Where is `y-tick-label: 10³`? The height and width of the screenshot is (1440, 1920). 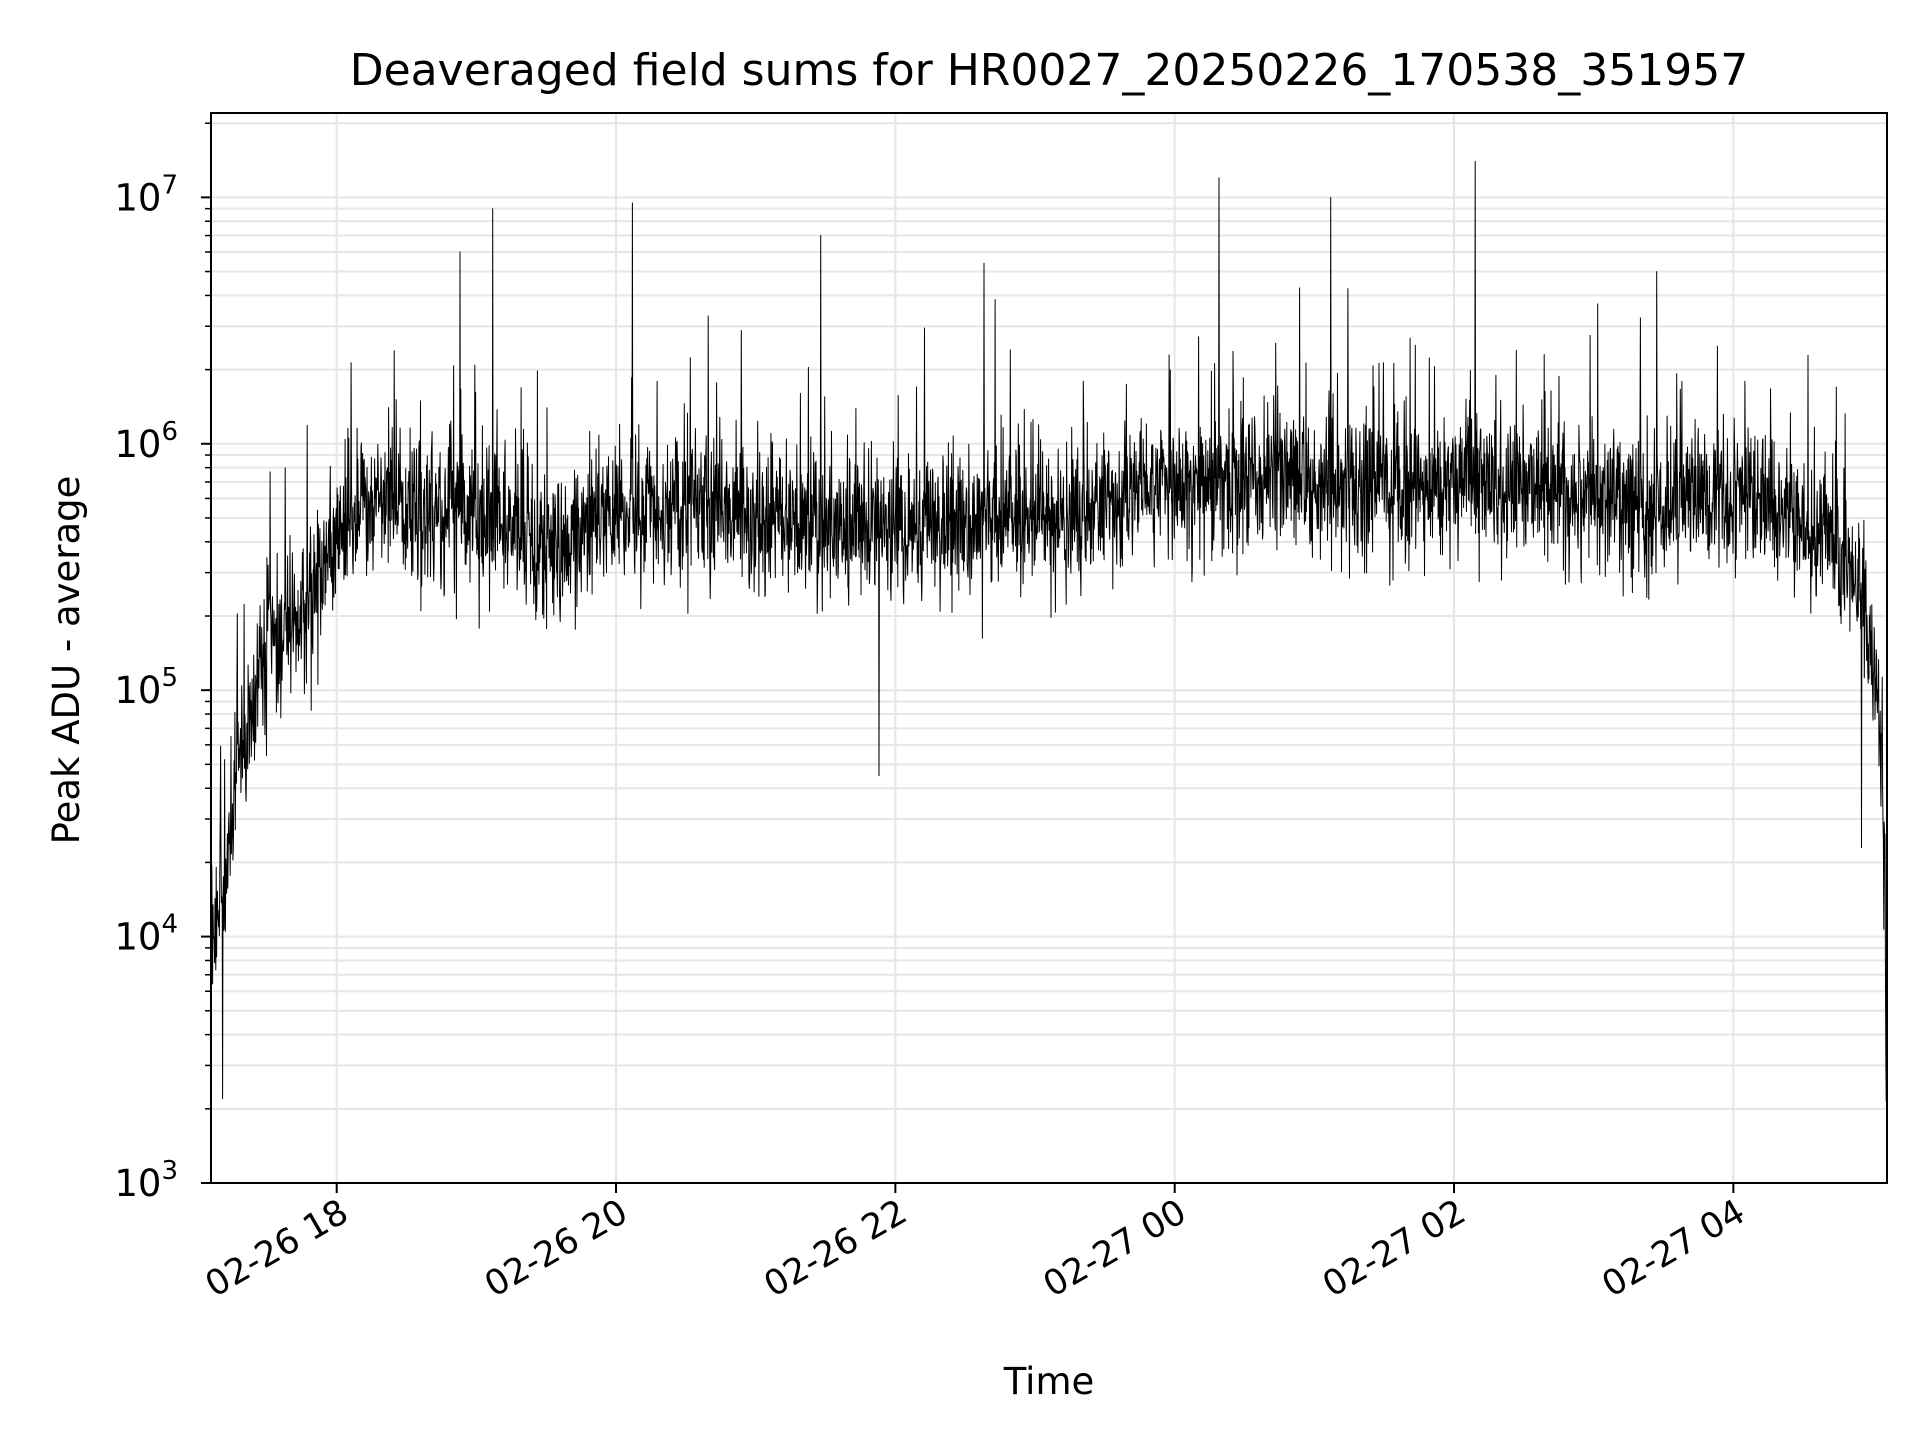
y-tick-label: 10³ is located at coordinates (146, 1180).